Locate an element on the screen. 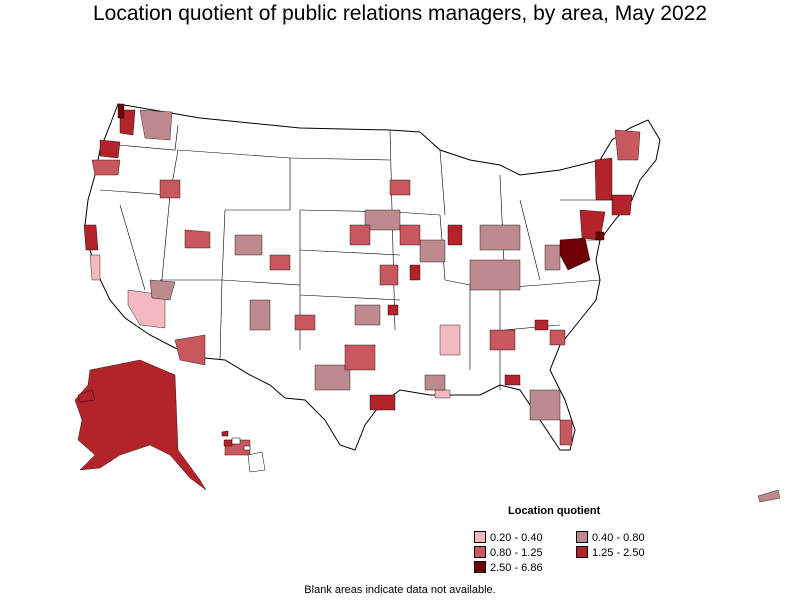  legend-item: 1.25 - 2.50 is located at coordinates (610, 553).